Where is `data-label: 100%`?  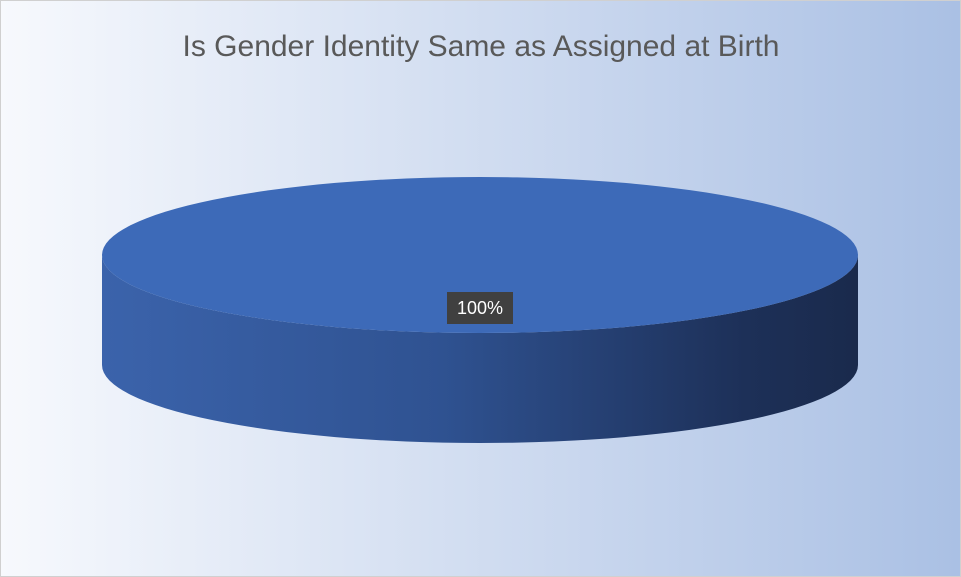 data-label: 100% is located at coordinates (480, 308).